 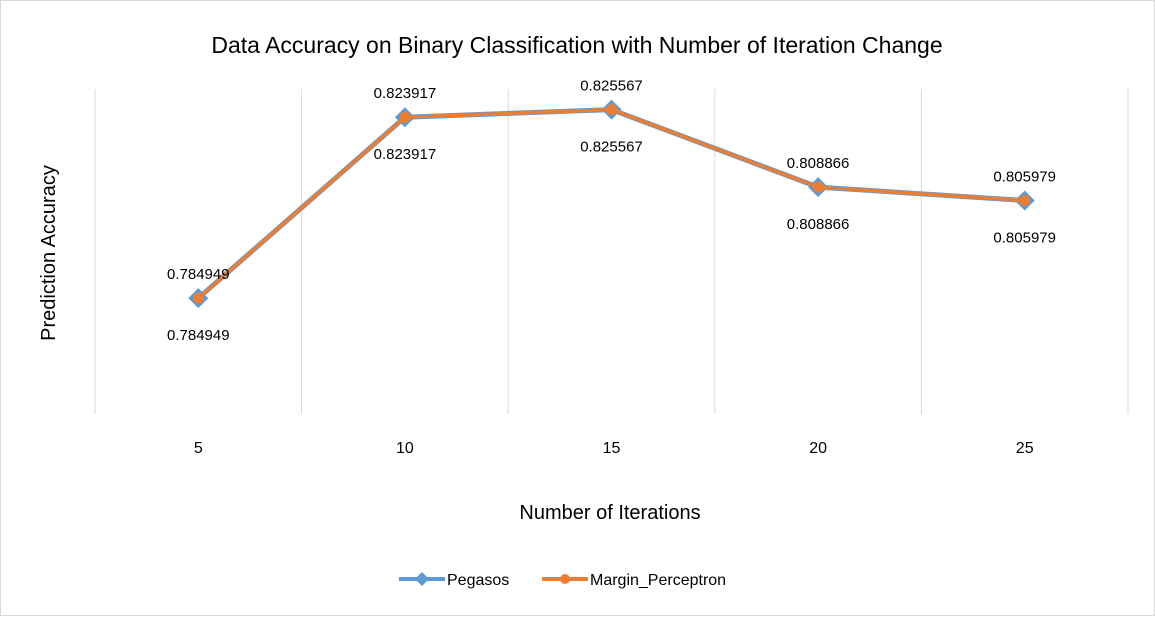 What do you see at coordinates (609, 513) in the screenshot?
I see `x-axis-title: Number of Iterations` at bounding box center [609, 513].